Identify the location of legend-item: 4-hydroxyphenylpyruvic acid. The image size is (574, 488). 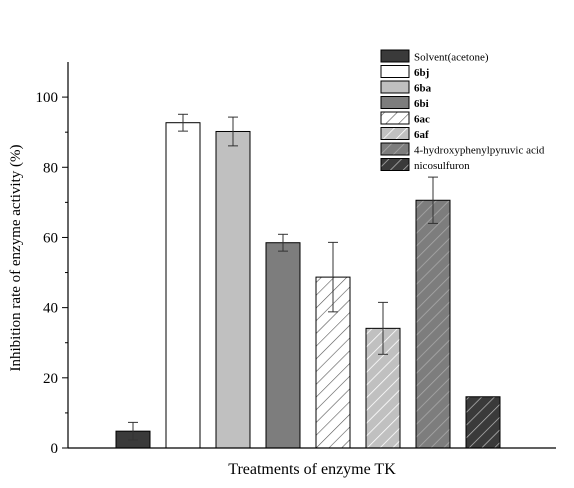
(462, 149).